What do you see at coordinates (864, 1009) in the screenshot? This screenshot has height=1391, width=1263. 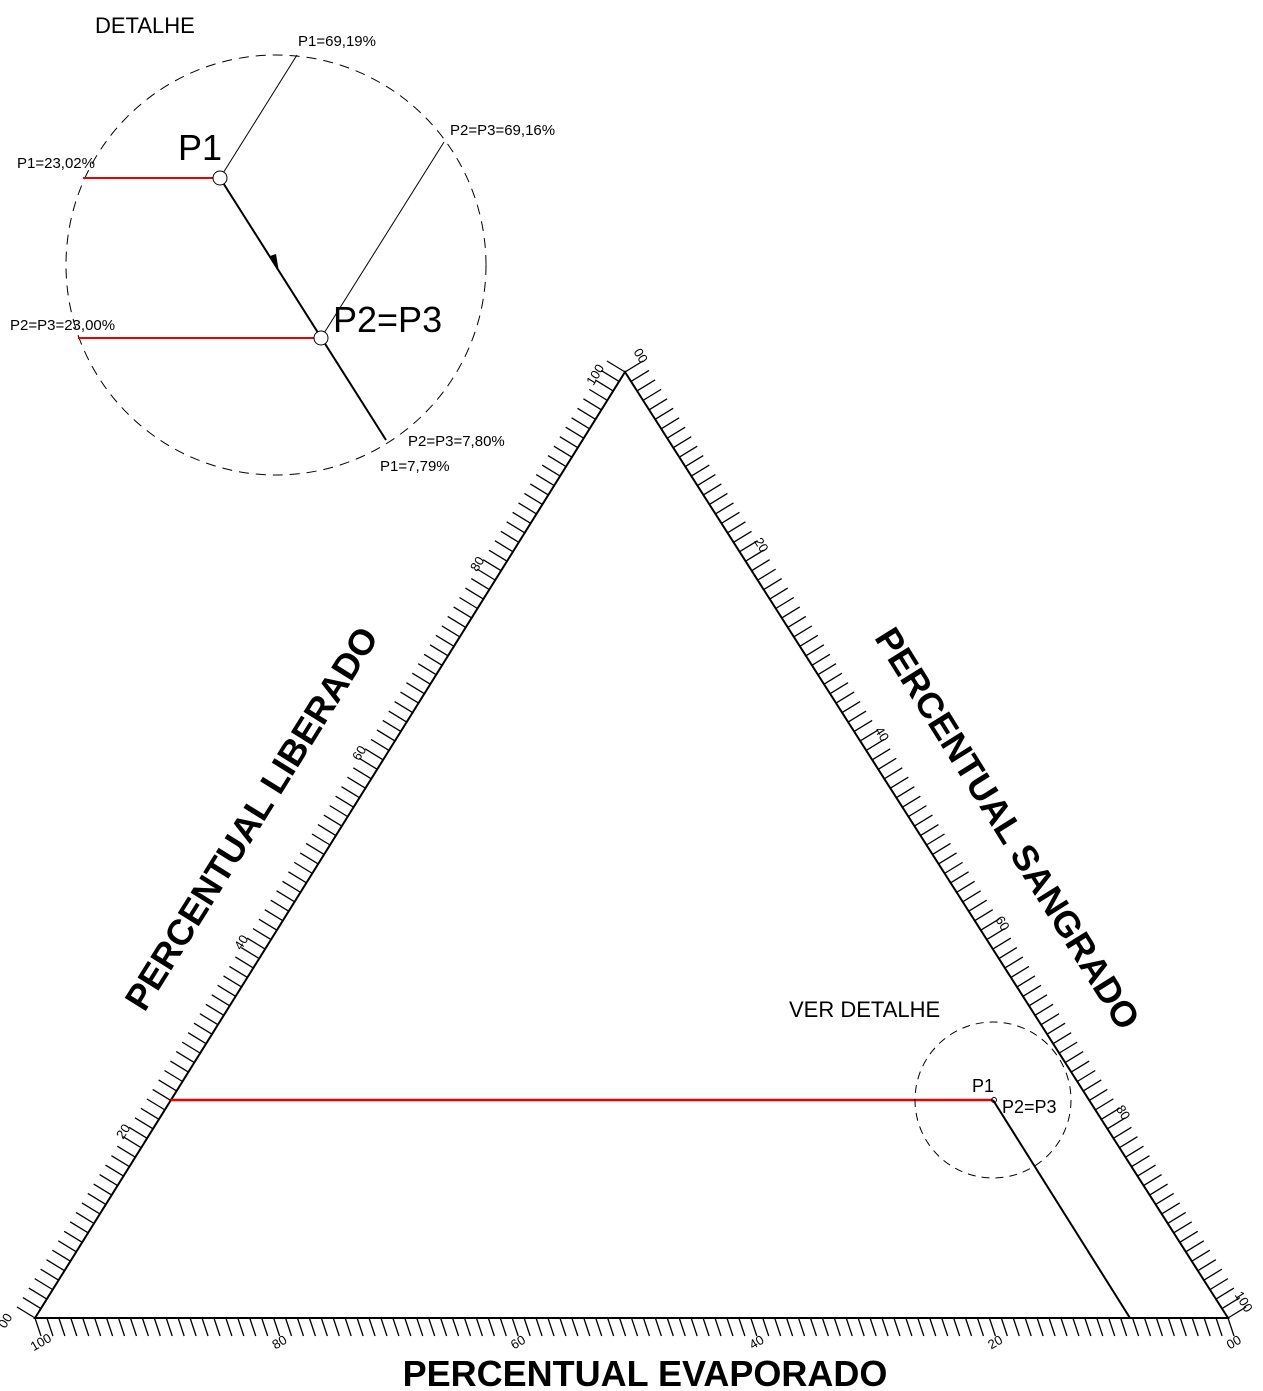 I see `label: VER DETALHE` at bounding box center [864, 1009].